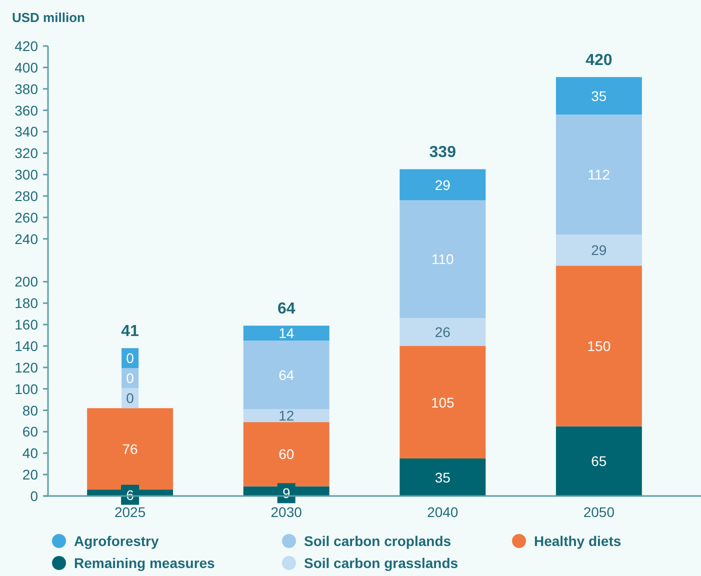 The image size is (701, 576). What do you see at coordinates (49, 17) in the screenshot?
I see `y-axis-title: USD million` at bounding box center [49, 17].